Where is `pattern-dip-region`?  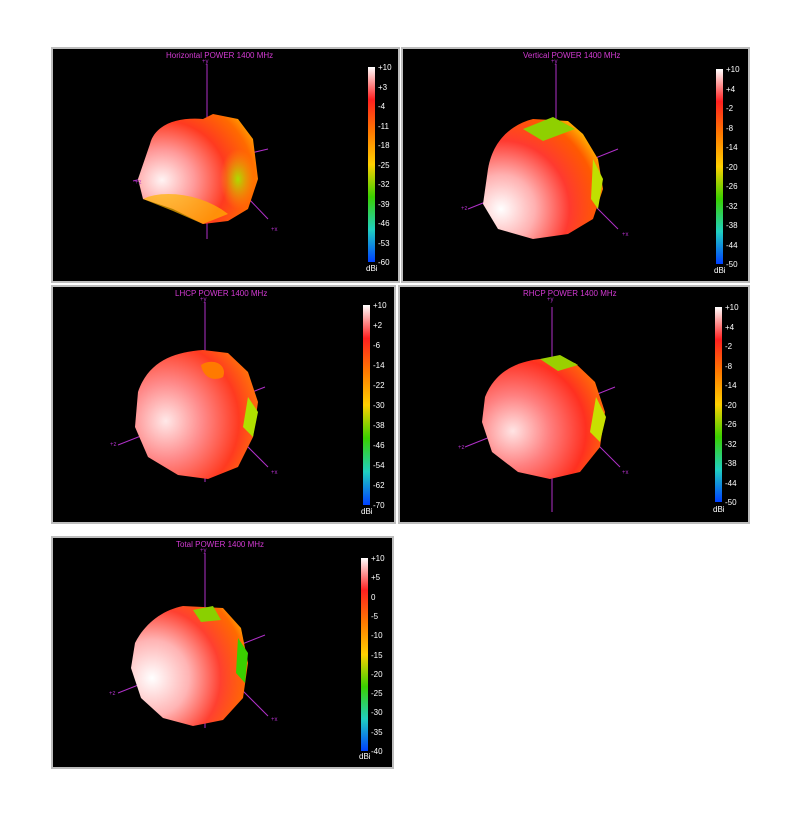
pattern-dip-region is located at coordinates (212, 370).